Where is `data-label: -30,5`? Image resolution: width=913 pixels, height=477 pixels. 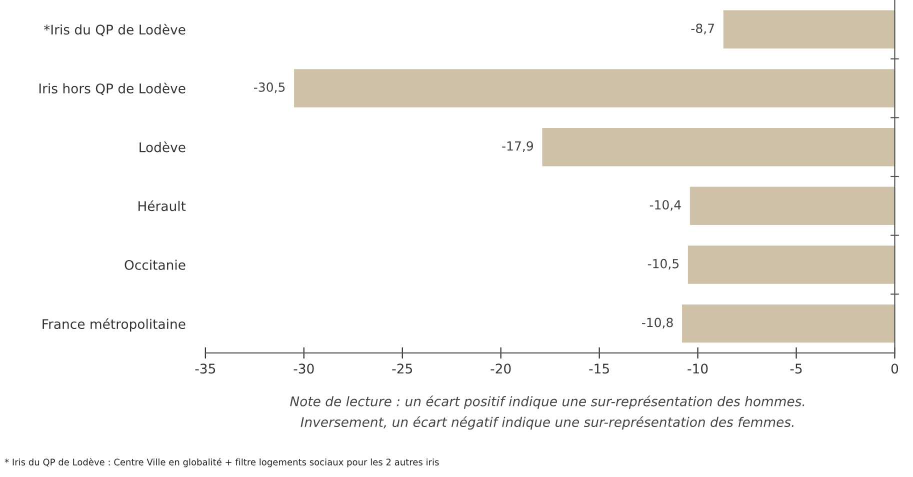 data-label: -30,5 is located at coordinates (269, 88).